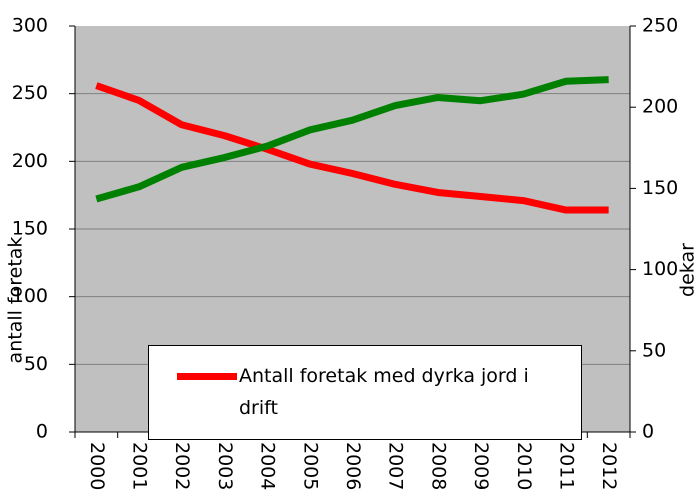  What do you see at coordinates (648, 432) in the screenshot?
I see `y2-tick-label: 0` at bounding box center [648, 432].